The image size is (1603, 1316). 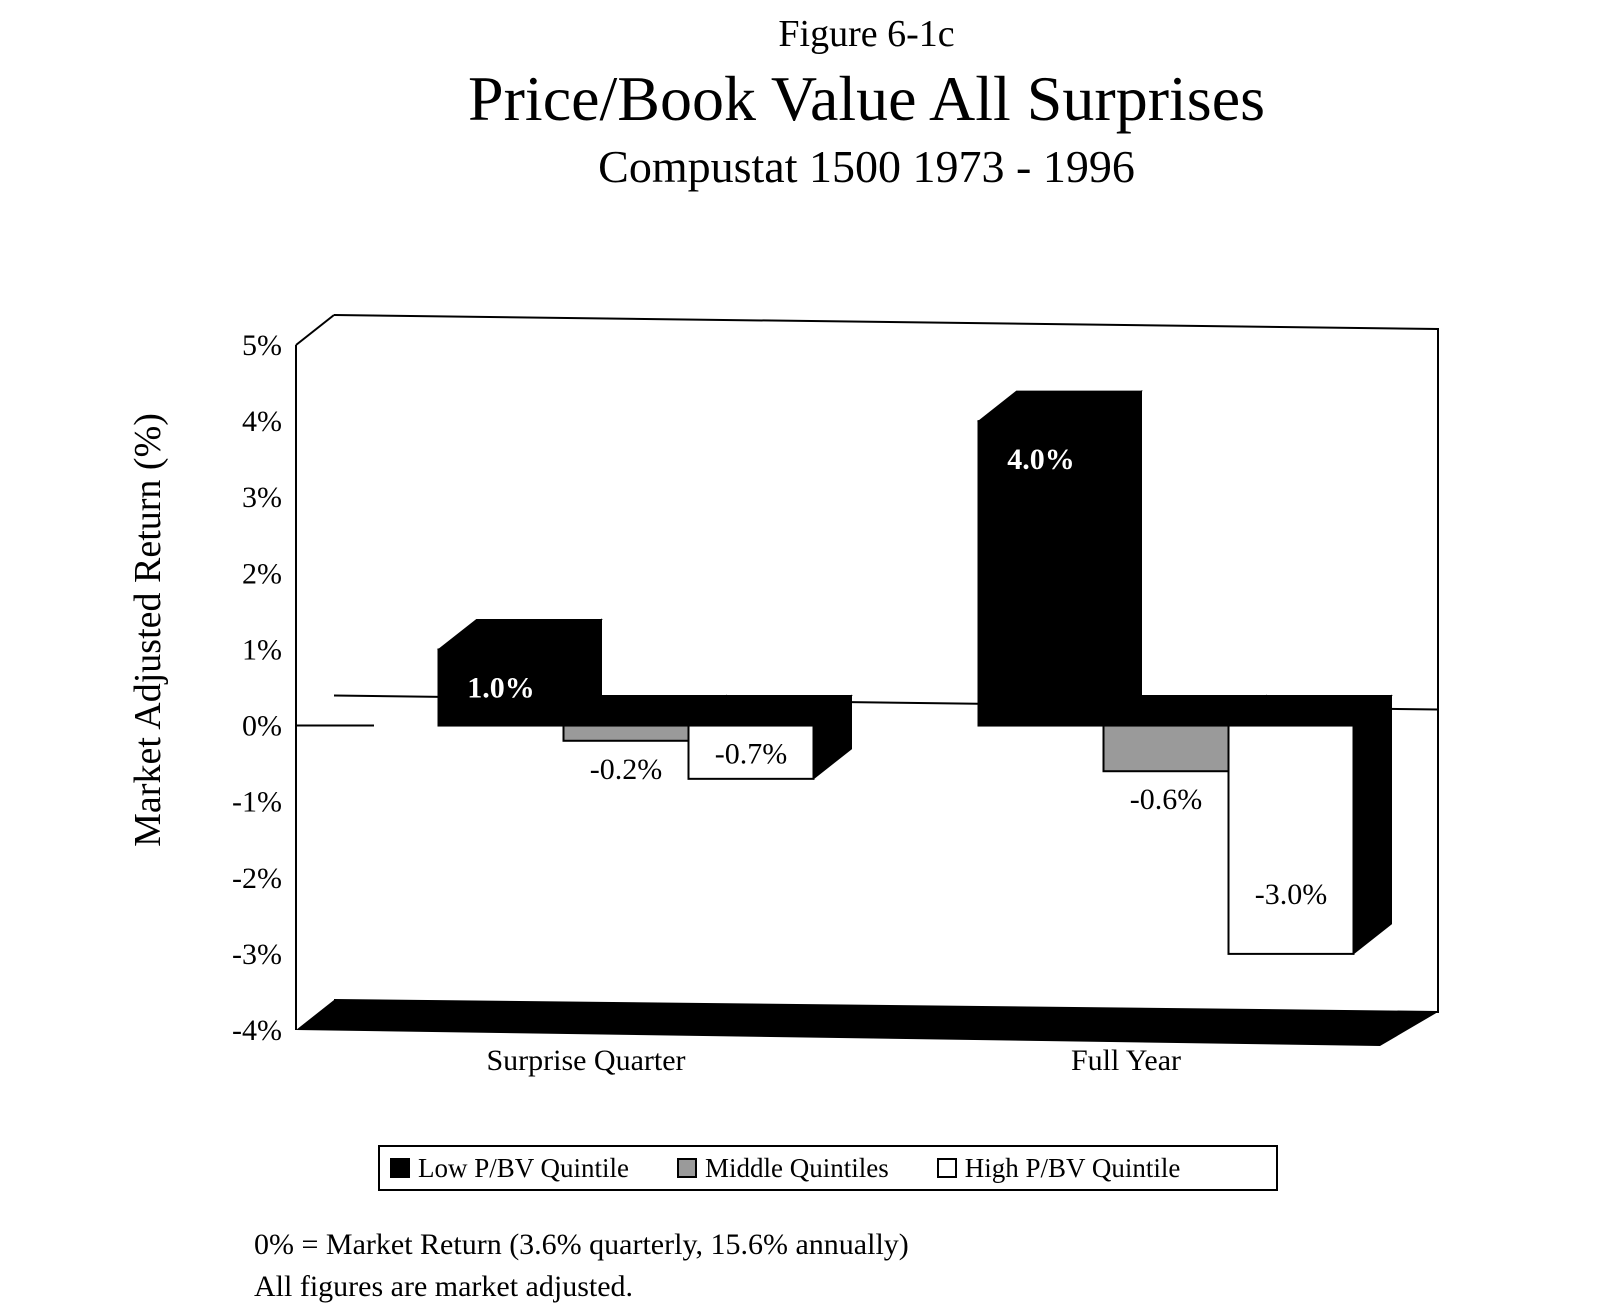 What do you see at coordinates (585, 1060) in the screenshot?
I see `x-tick-label: Surprise Quarter` at bounding box center [585, 1060].